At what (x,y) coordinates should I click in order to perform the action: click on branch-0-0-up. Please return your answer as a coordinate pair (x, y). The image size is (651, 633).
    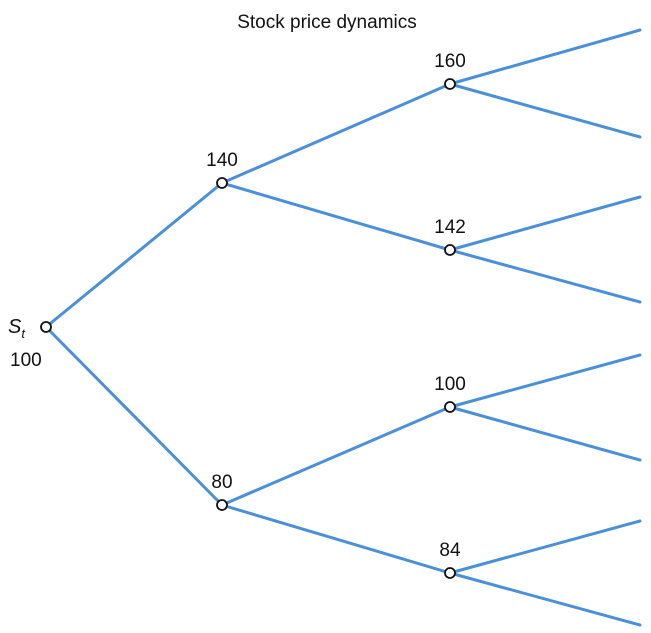
    Looking at the image, I should click on (134, 255).